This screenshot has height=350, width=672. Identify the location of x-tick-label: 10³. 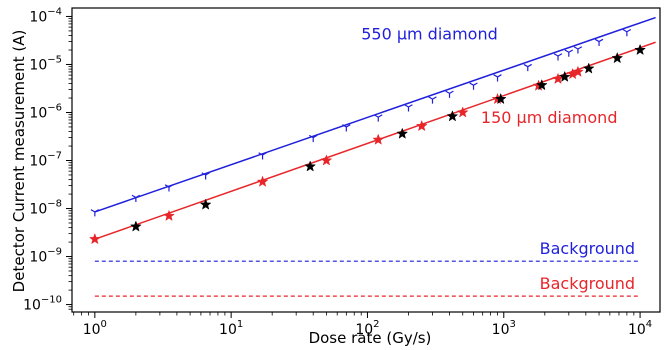
(504, 328).